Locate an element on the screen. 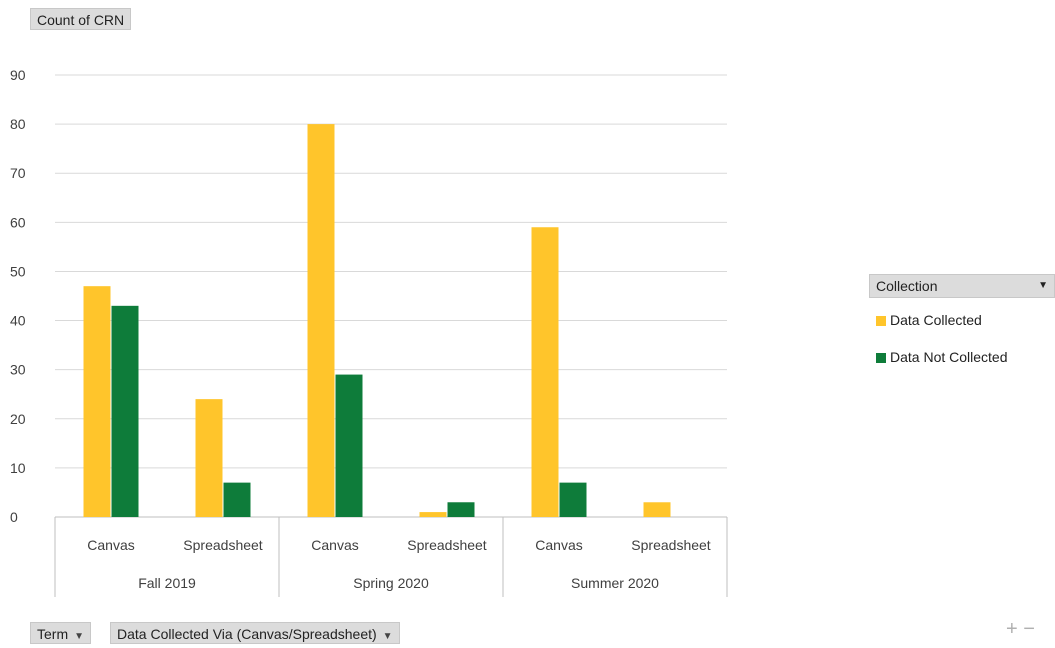  x-group-label: Fall 2019 is located at coordinates (167, 583).